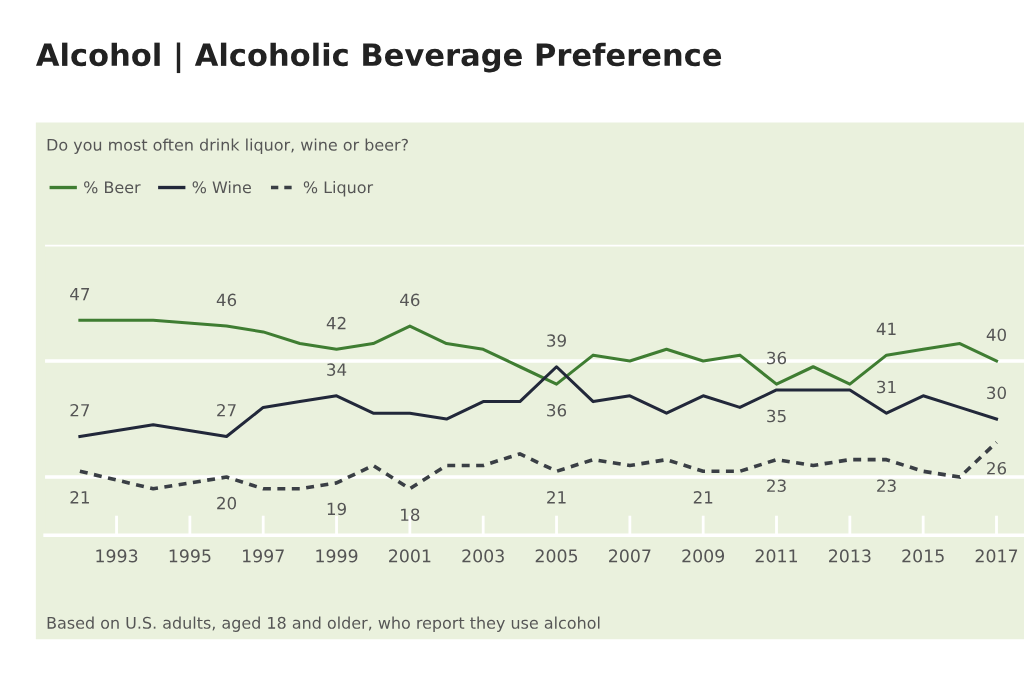  Describe the element at coordinates (850, 556) in the screenshot. I see `x-tick-label: 2013` at that location.